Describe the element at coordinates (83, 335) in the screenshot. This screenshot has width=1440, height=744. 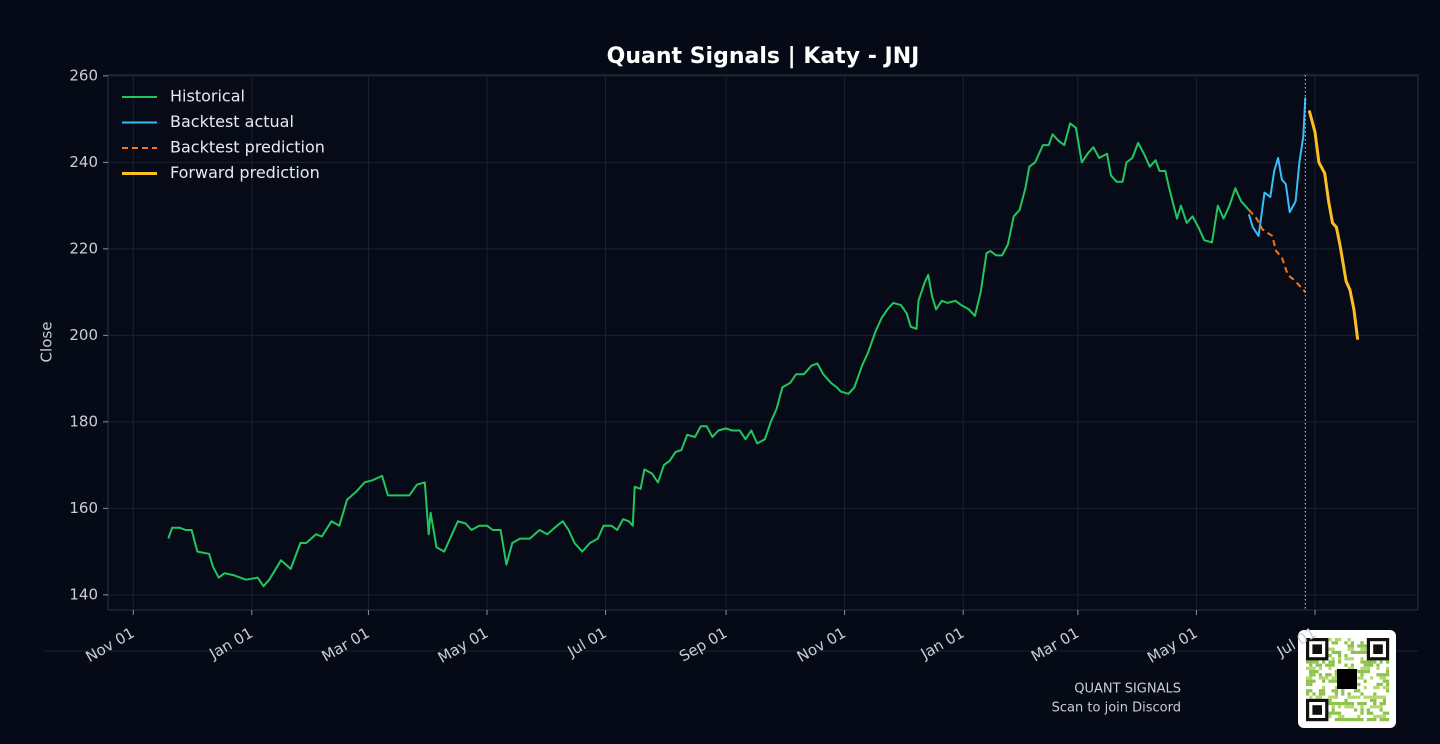
I see `y-tick-label: 200` at that location.